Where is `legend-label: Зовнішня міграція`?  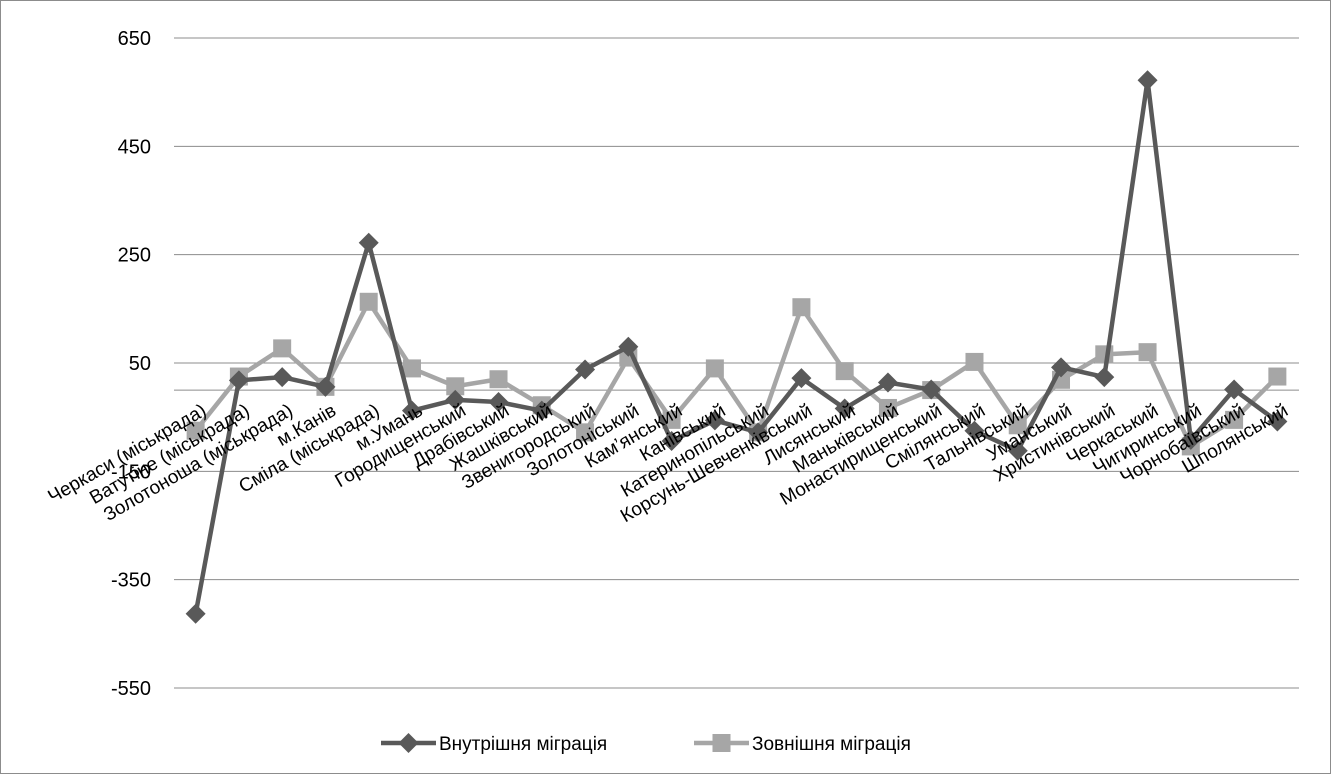 legend-label: Зовнішня міграція is located at coordinates (831, 744).